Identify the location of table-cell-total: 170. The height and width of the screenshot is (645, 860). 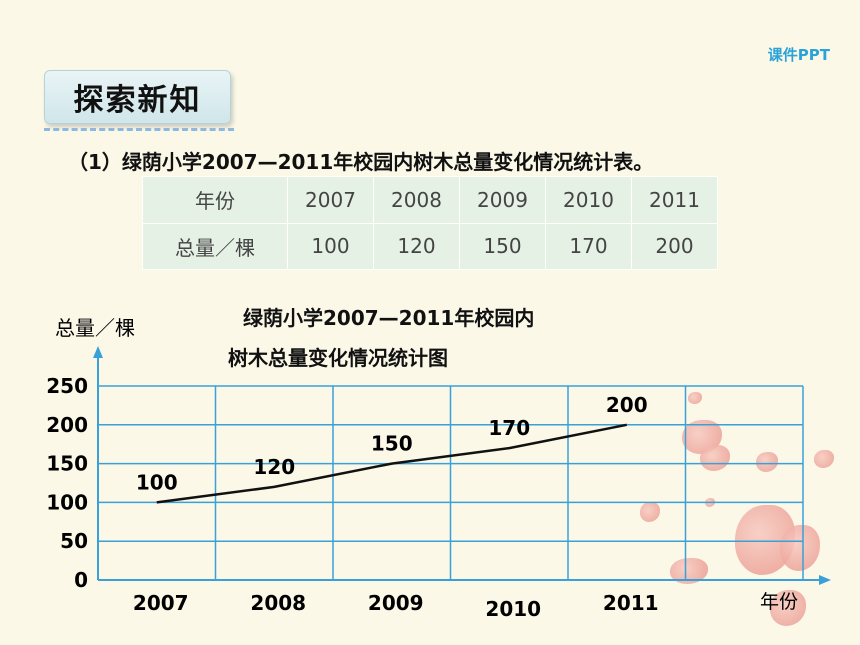
(588, 246).